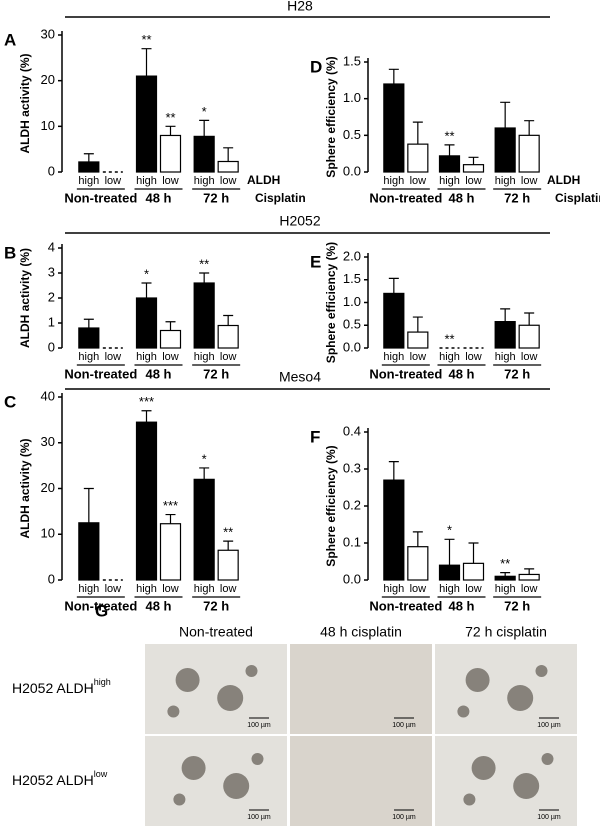 The width and height of the screenshot is (600, 833). What do you see at coordinates (316, 66) in the screenshot?
I see `panel-letter: D` at bounding box center [316, 66].